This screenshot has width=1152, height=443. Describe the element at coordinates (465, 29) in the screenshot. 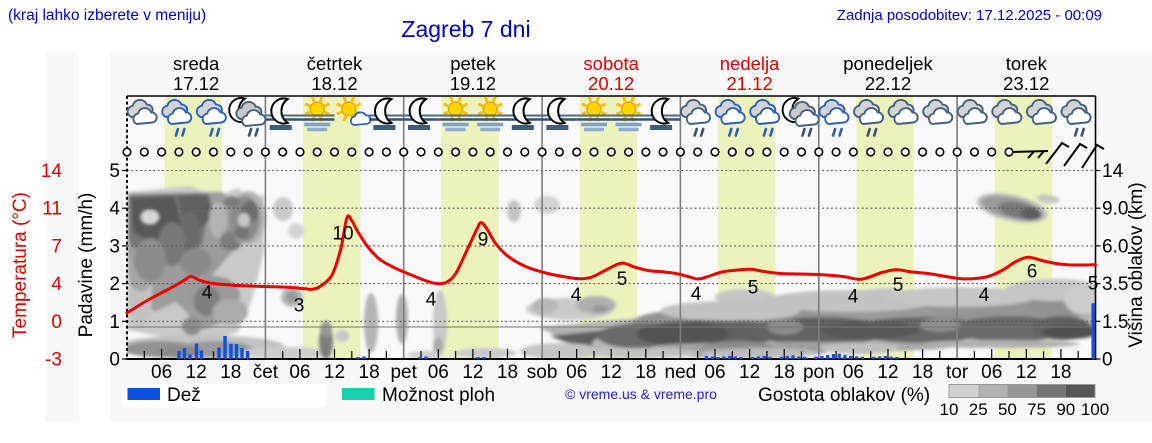

I see `svg-text: Zagreb 7 dni` at that location.